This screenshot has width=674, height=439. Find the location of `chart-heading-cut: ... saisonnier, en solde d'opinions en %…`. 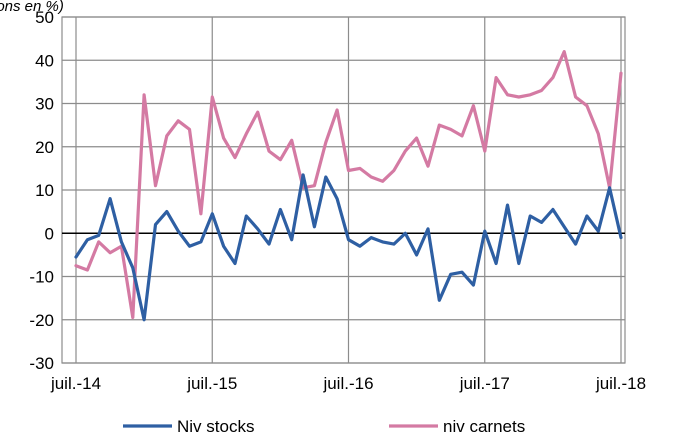

chart-heading-cut: ... saisonnier, en solde d'opinions en %… is located at coordinates (32, 7).